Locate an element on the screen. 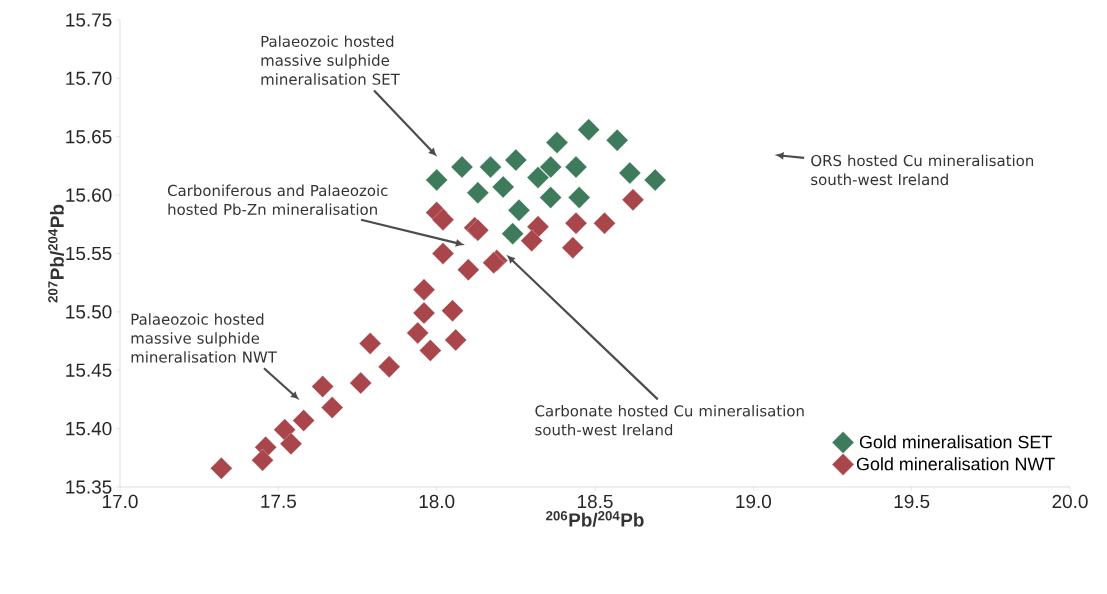  y-axis-title: $^{207}$Pb/$^{204}$Pb is located at coordinates (56, 253).